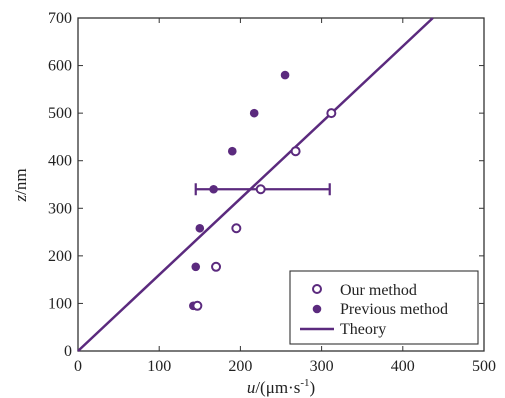  I want to click on y-tick-label: 100, so click(60, 303).